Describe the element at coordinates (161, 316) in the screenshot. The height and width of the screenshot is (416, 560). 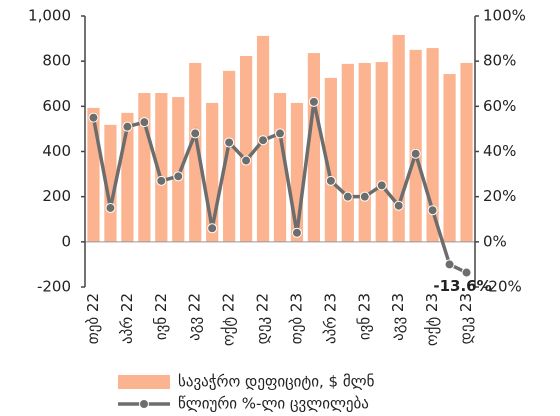
I see `x-tick-label: ივნ 22` at that location.